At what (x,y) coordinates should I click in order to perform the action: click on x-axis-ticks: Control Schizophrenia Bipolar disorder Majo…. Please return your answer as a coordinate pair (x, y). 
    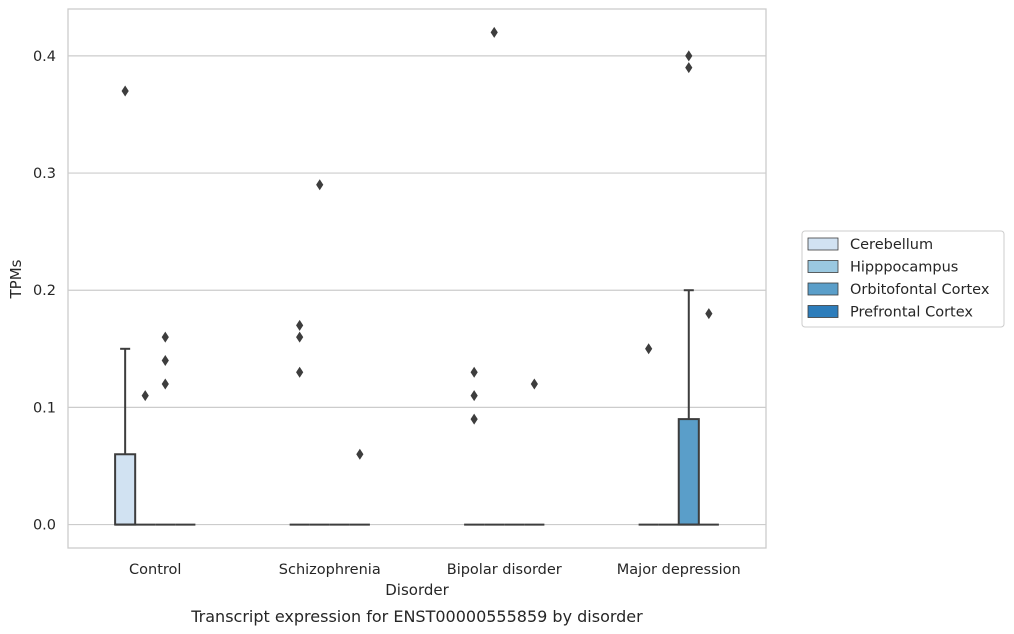
    Looking at the image, I should click on (435, 570).